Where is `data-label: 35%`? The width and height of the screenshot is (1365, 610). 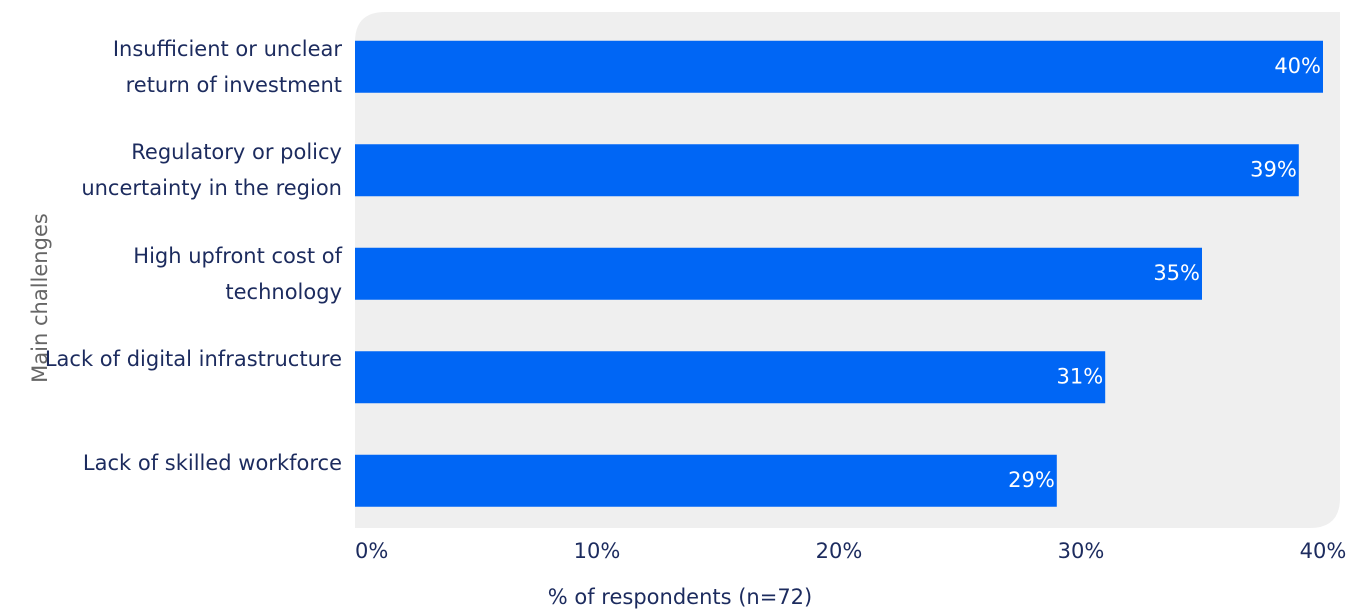 data-label: 35% is located at coordinates (1176, 273).